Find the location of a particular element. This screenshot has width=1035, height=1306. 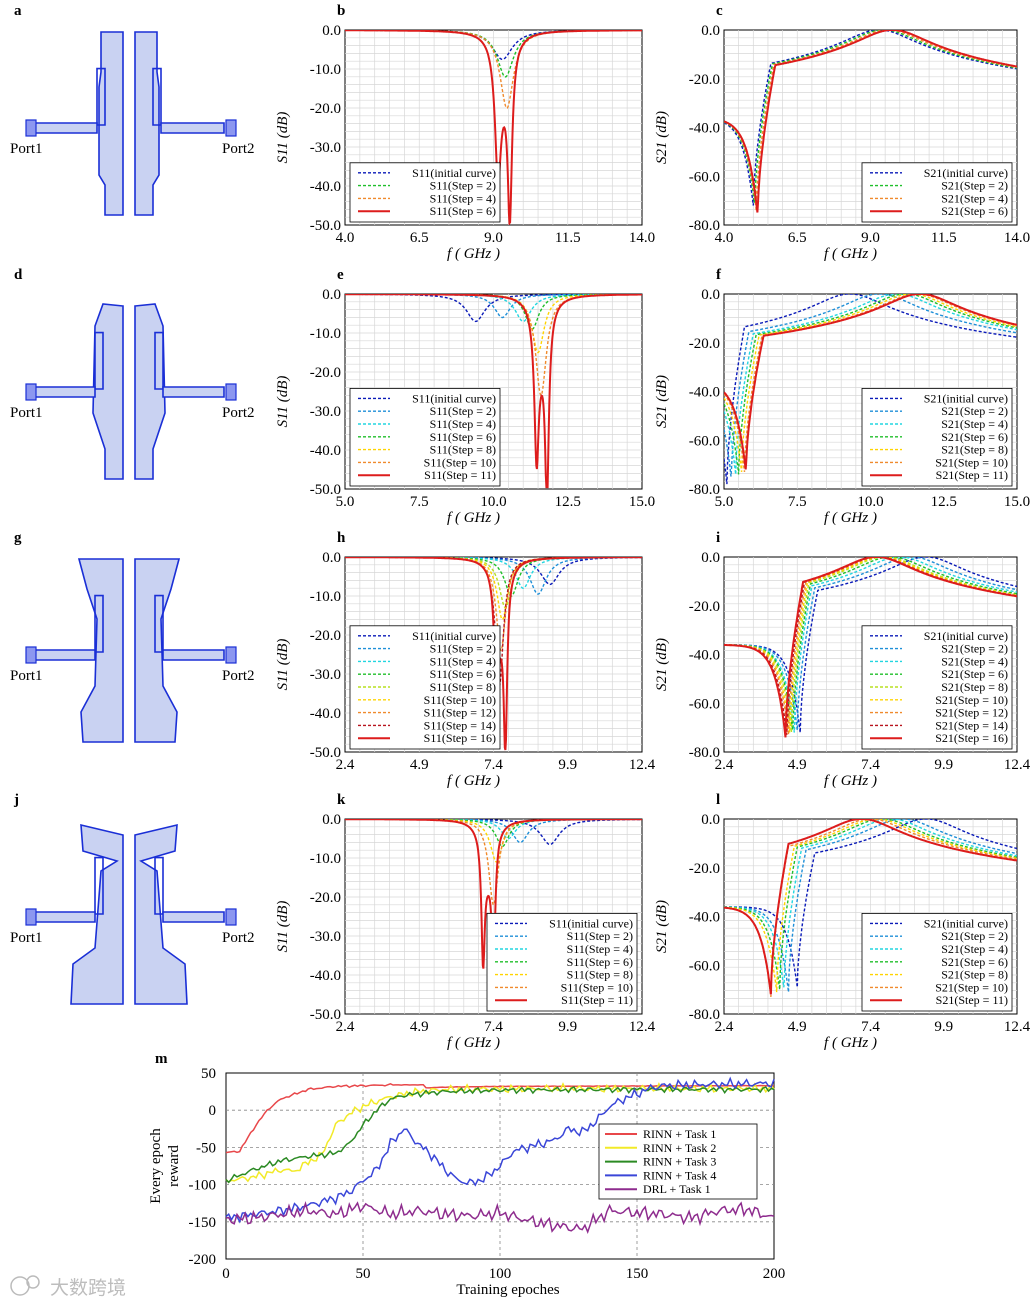

left-resonator is located at coordinates (97, 914).